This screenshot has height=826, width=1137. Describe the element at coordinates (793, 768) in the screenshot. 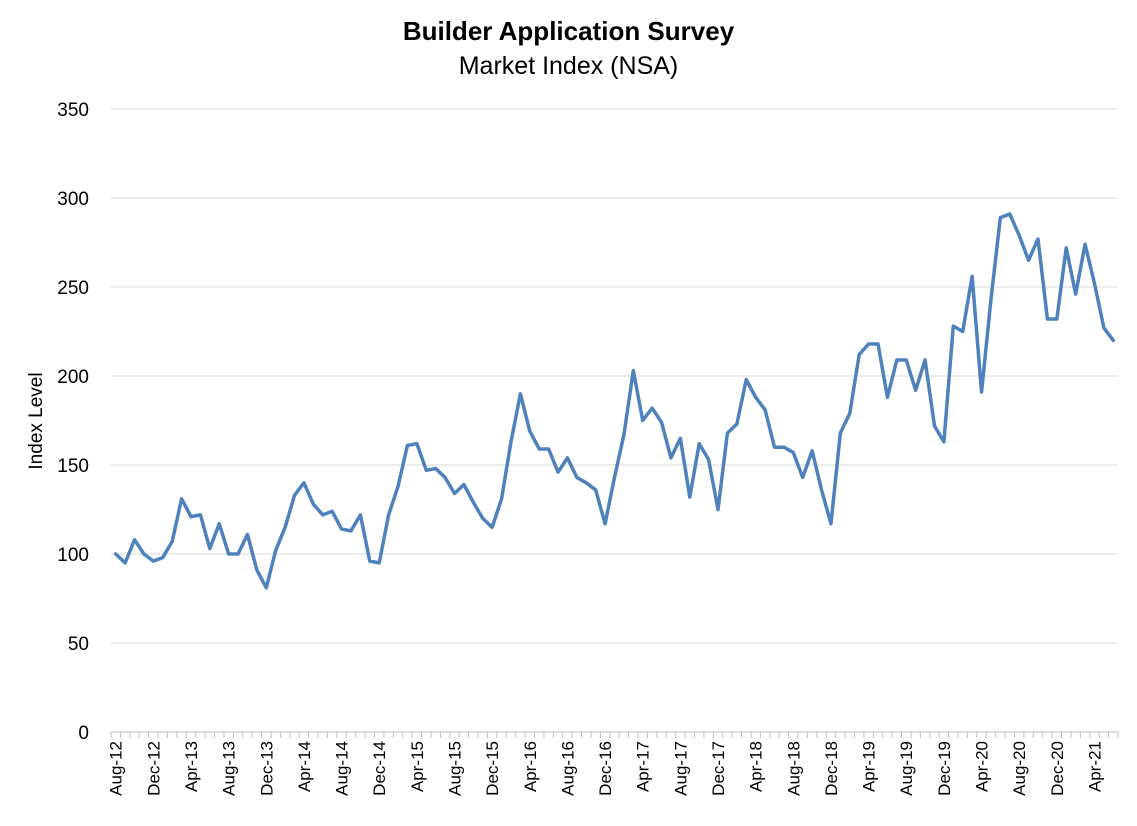

I see `x-tick-label: Aug-18` at that location.